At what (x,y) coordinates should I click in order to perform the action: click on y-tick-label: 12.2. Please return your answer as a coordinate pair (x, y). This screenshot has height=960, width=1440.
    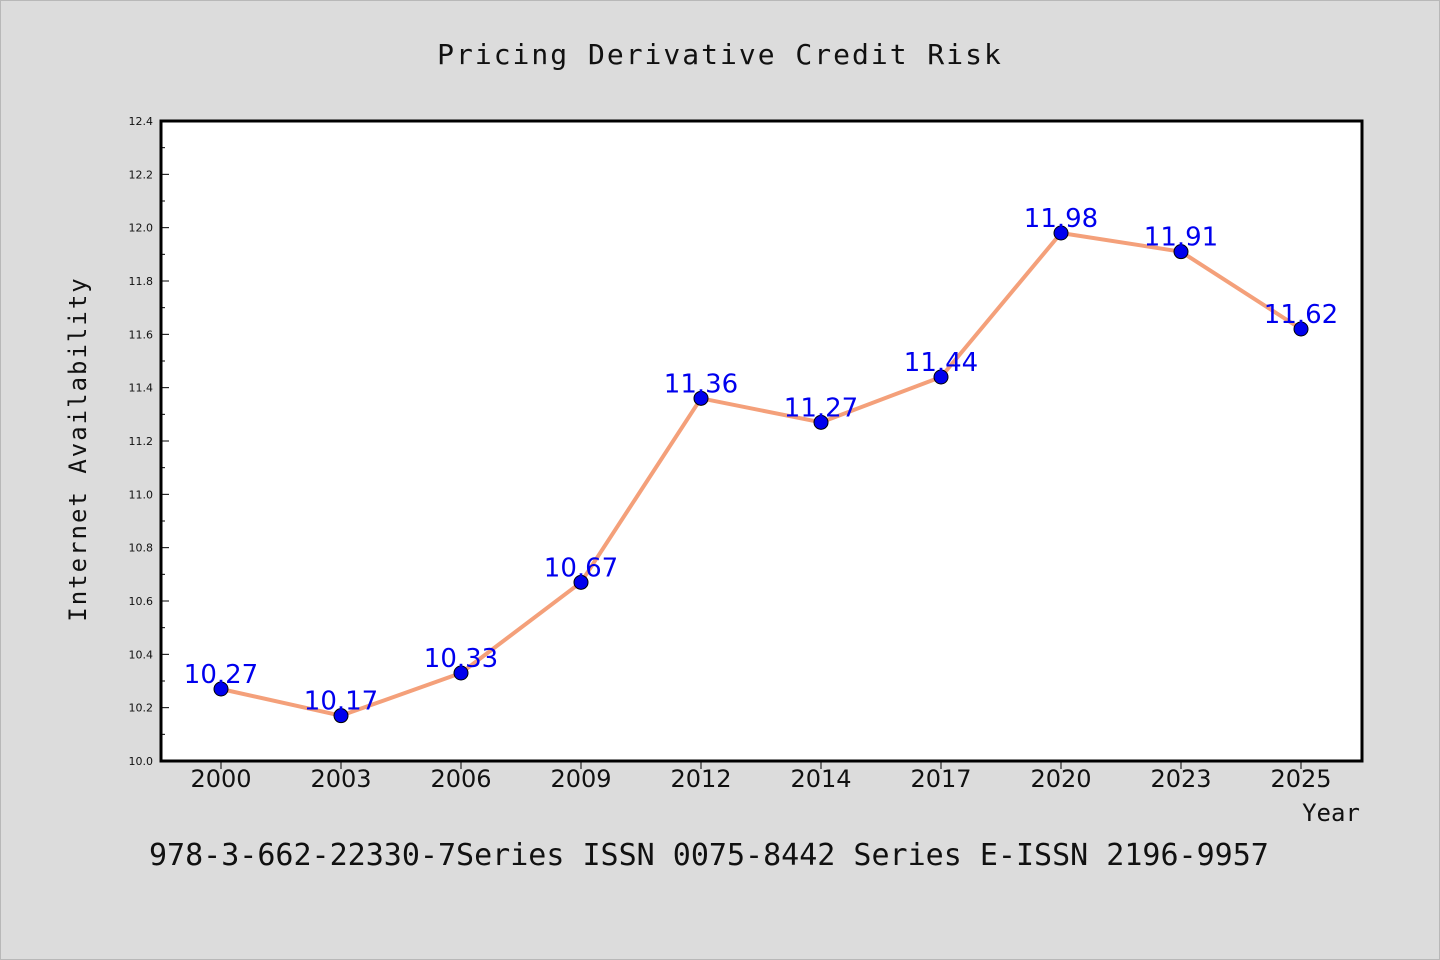
    Looking at the image, I should click on (141, 174).